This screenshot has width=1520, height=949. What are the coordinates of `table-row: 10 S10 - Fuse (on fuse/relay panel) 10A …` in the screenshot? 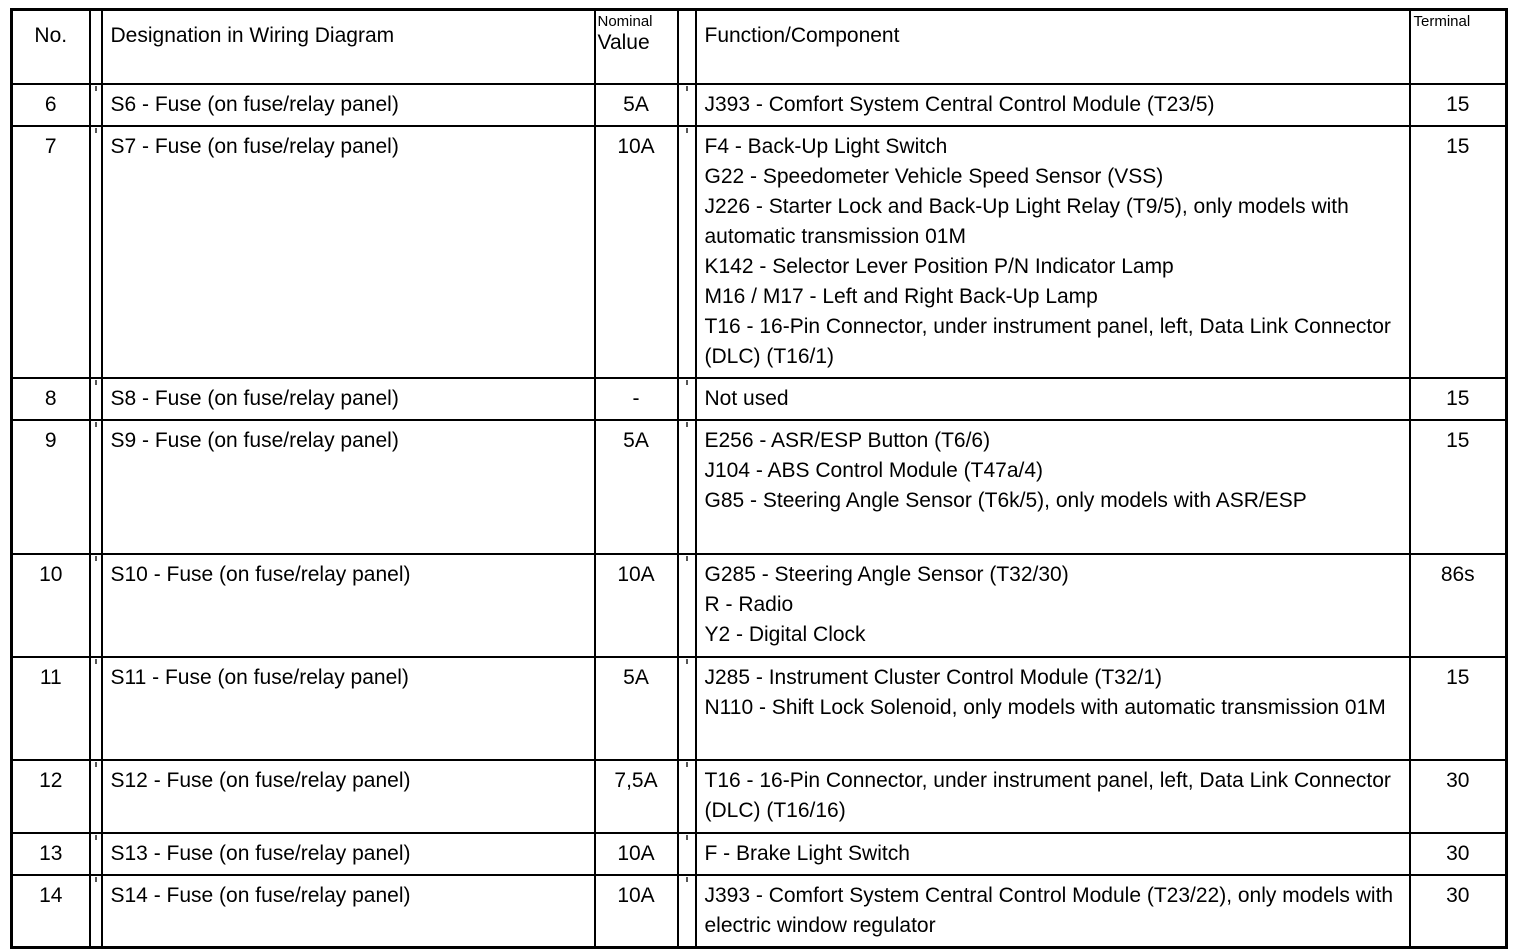 It's located at (759, 605).